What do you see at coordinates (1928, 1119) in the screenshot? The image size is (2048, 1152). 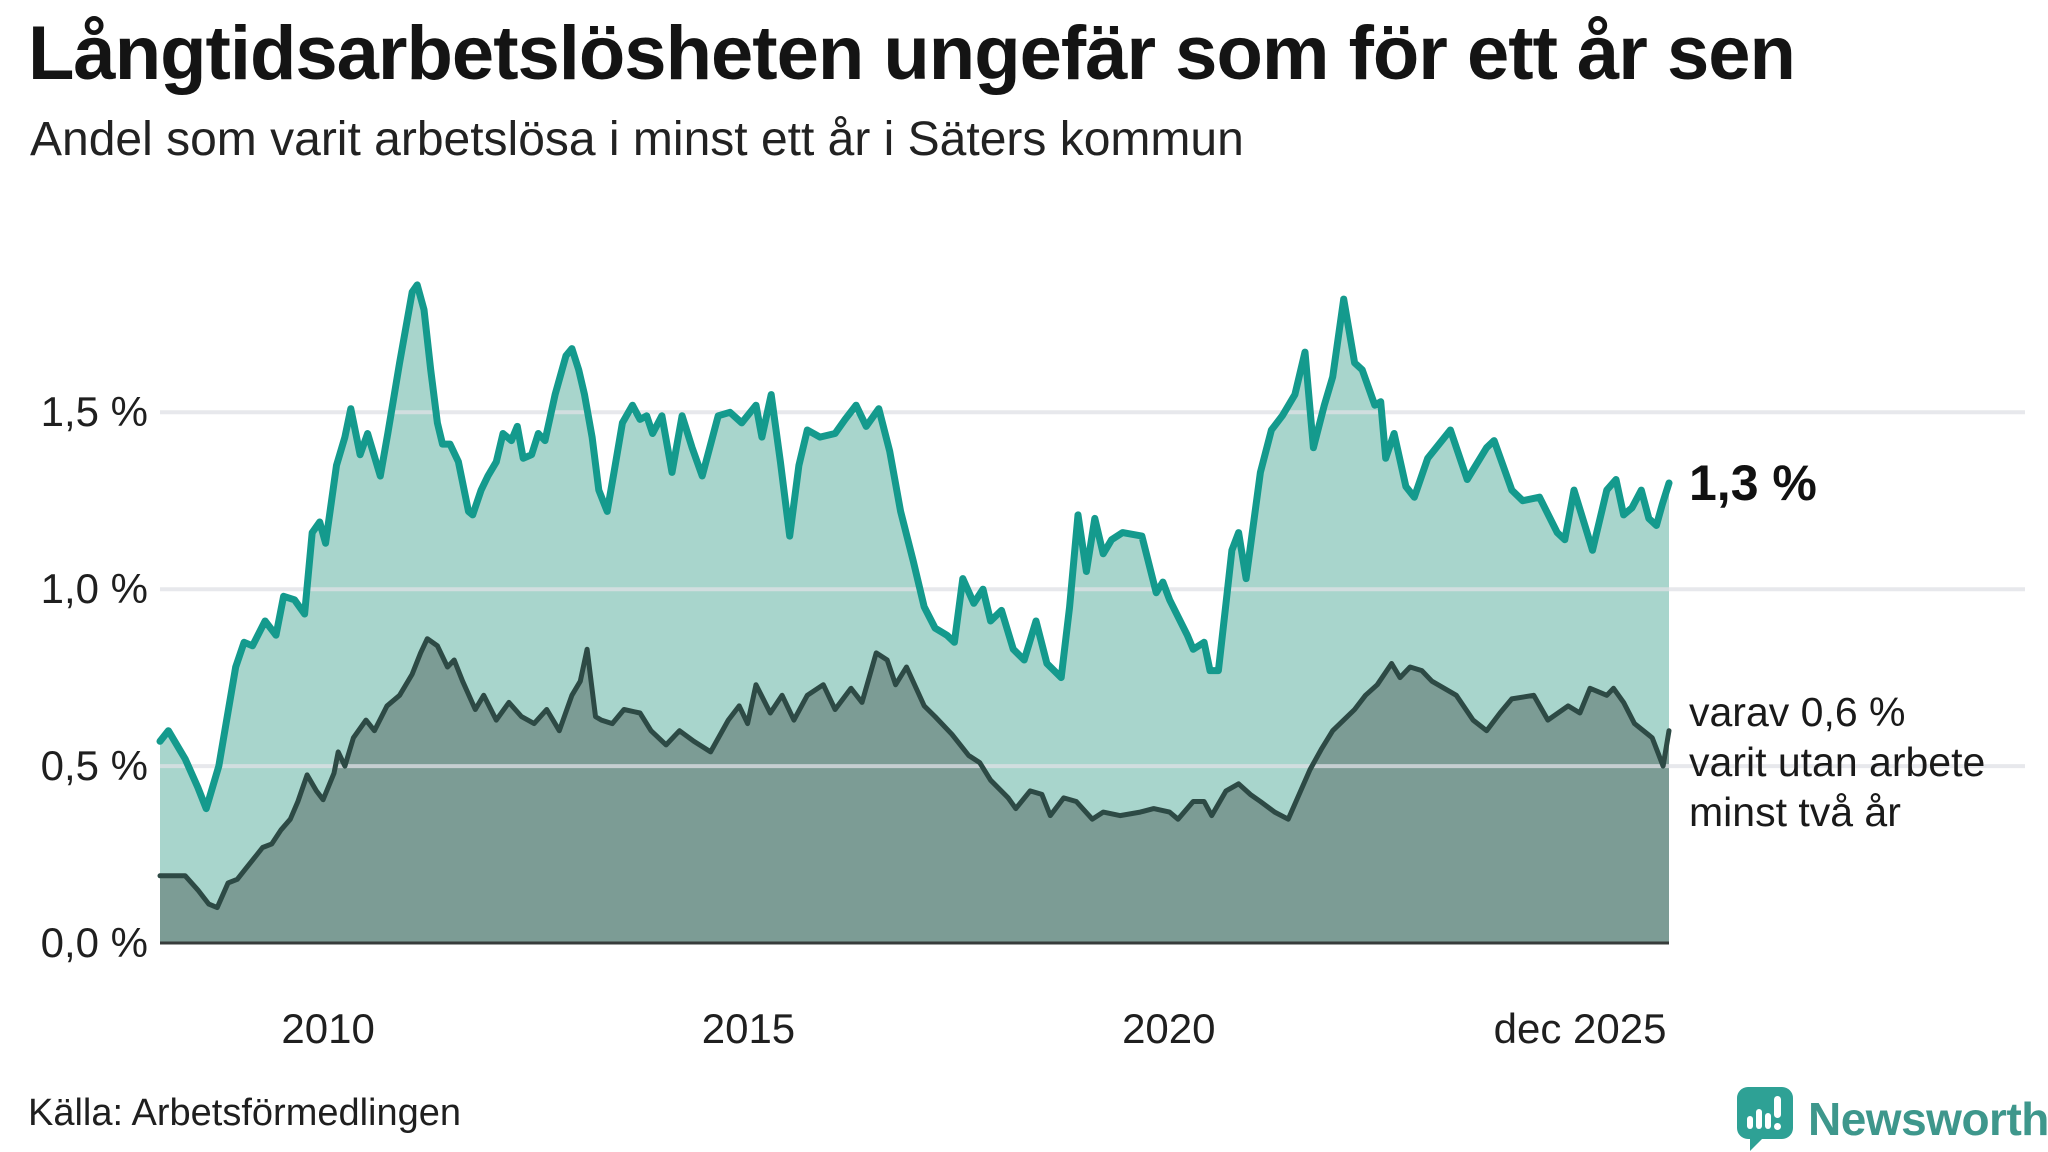 I see `newsworthy-logo-text: Newsworthy` at bounding box center [1928, 1119].